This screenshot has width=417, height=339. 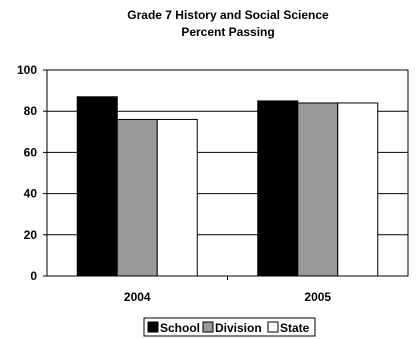 I want to click on chart-subtitle: Percent Passing, so click(x=227, y=32).